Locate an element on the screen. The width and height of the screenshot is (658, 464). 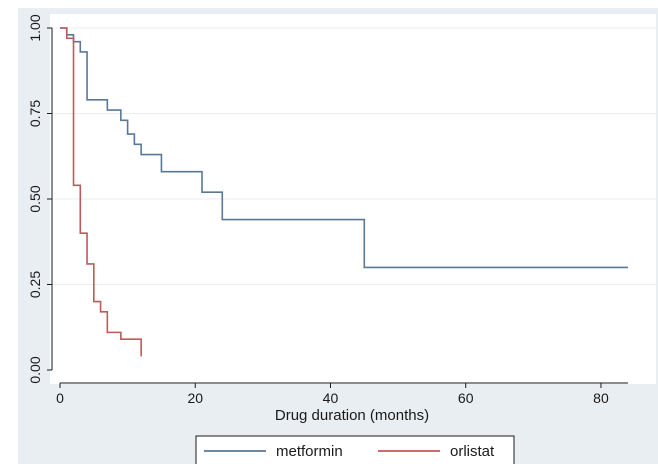
x-tick-label: 20 is located at coordinates (195, 398).